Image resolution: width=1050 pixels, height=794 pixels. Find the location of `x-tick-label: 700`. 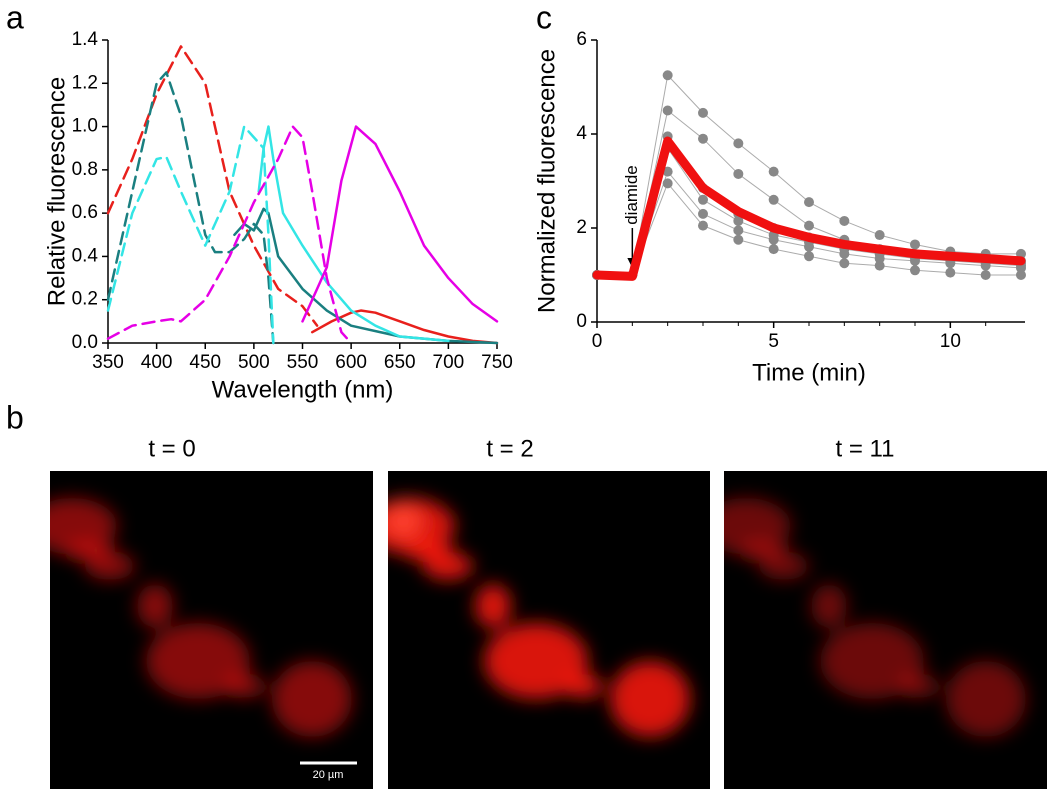

x-tick-label: 700 is located at coordinates (449, 362).